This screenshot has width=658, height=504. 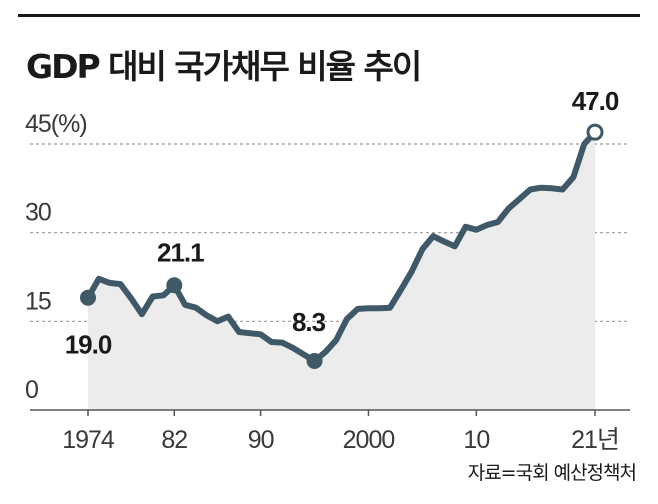 I want to click on point-1974, so click(x=88, y=297).